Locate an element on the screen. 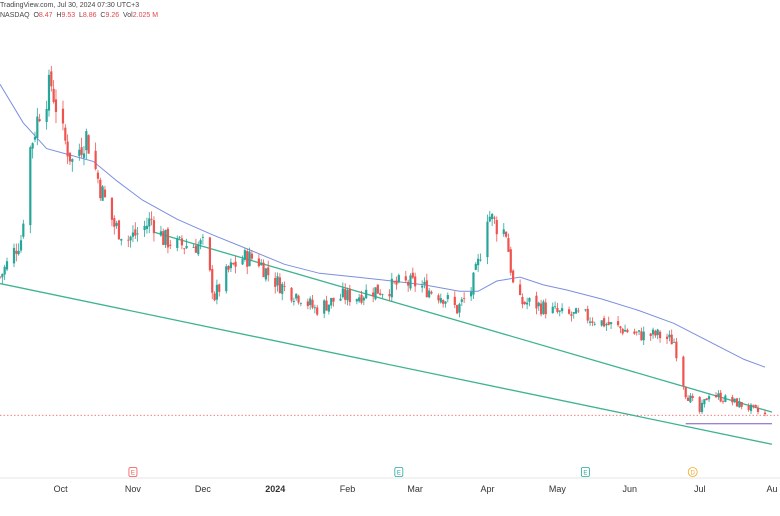 The height and width of the screenshot is (516, 780). x-tick-label: Mar is located at coordinates (415, 489).